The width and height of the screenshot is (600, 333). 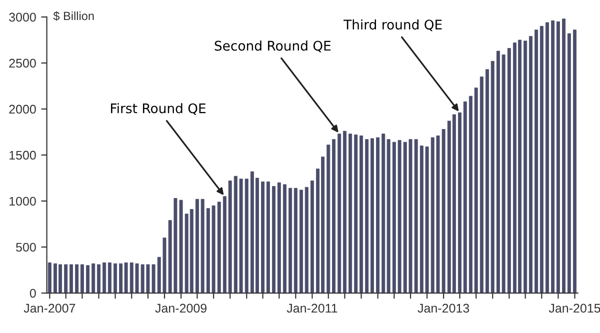 I want to click on x-tick-label: Jan-2009, so click(x=181, y=308).